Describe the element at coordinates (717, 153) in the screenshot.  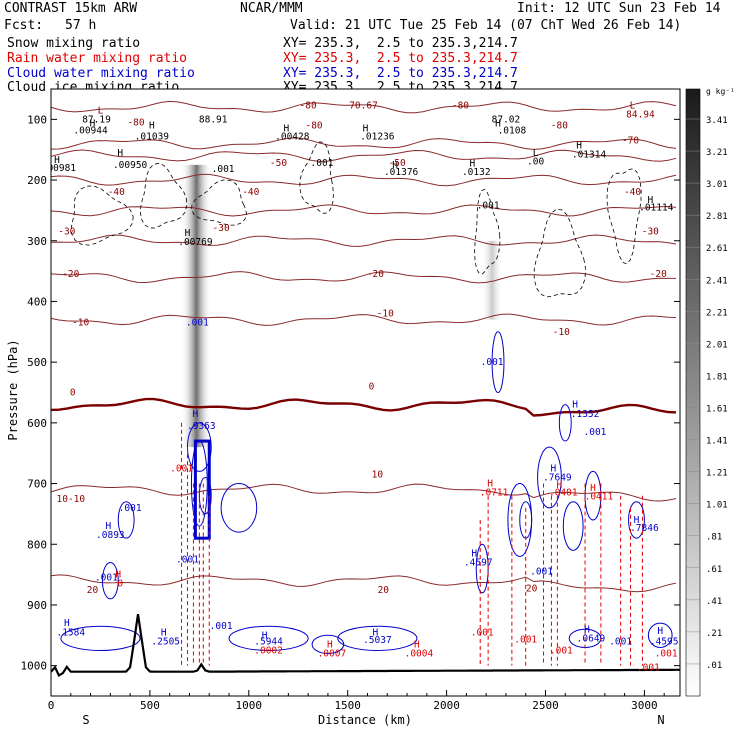
I see `colorbar-label: 3.21` at that location.